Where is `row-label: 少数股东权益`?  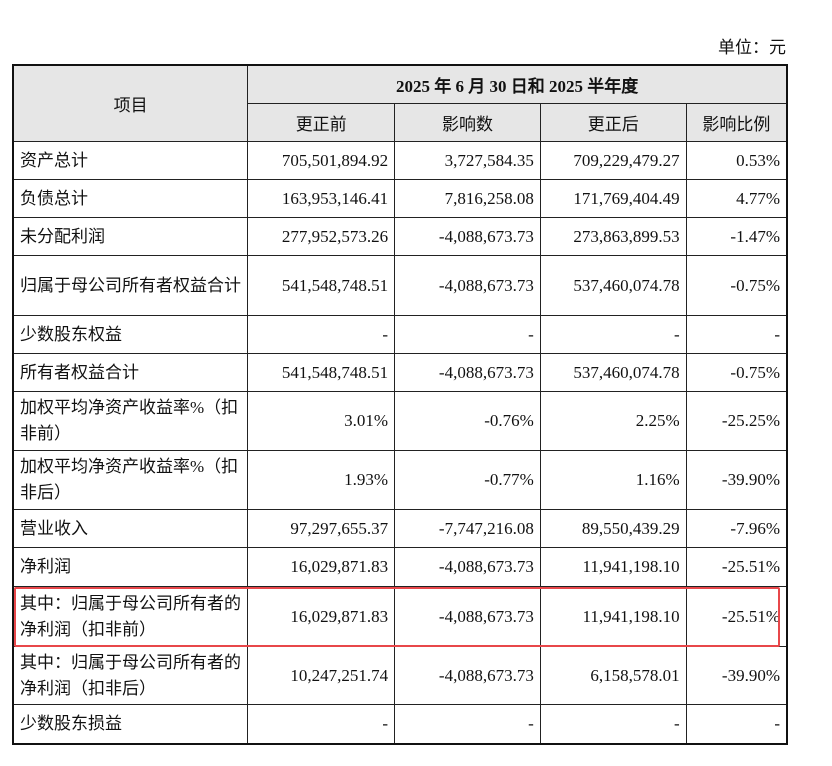 row-label: 少数股东权益 is located at coordinates (130, 334).